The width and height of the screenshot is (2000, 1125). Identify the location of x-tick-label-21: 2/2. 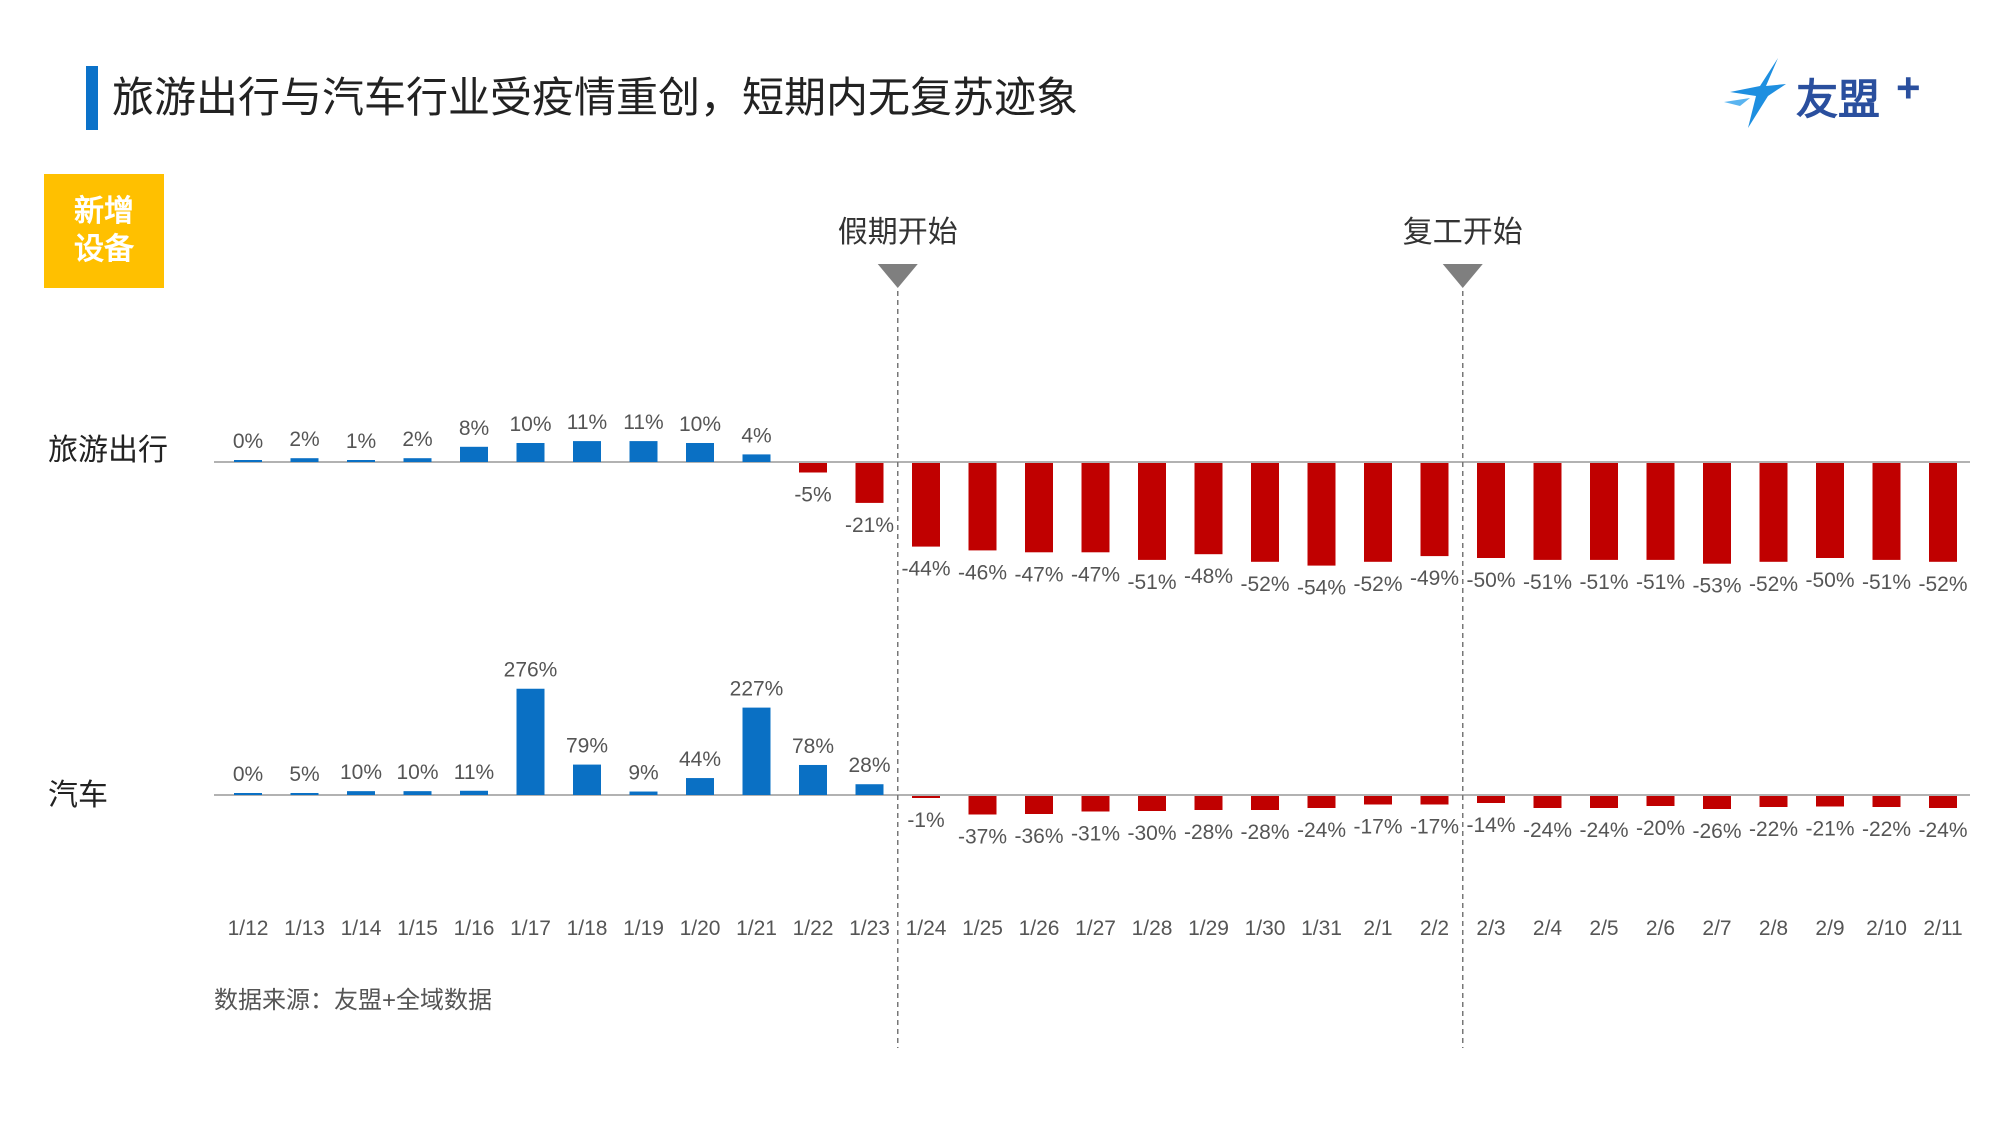
(1434, 928).